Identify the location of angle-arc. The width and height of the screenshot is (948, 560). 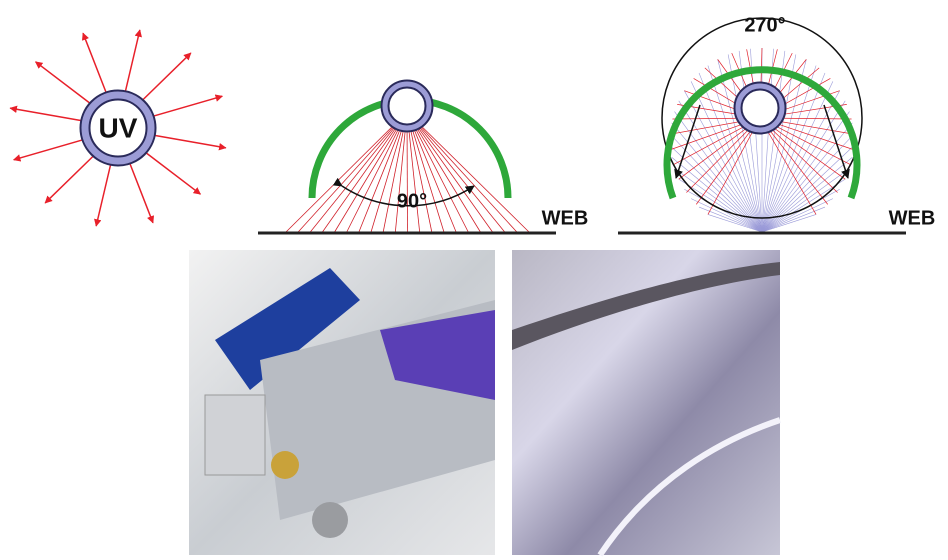
(403, 192).